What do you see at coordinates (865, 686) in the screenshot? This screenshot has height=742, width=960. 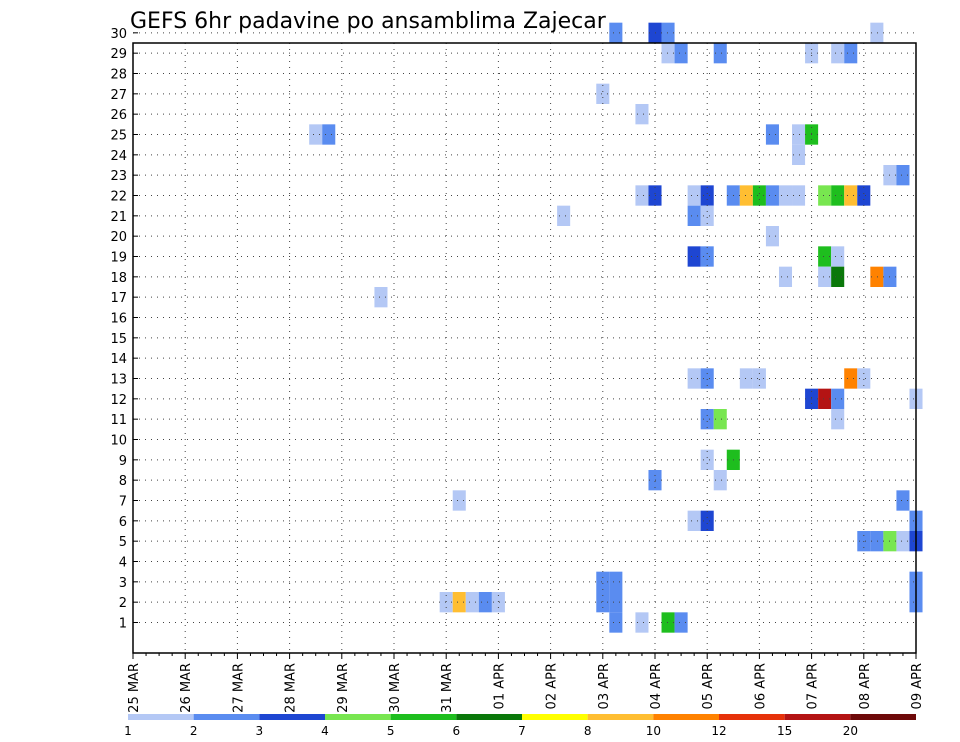 I see `x-tick-label: 08 APR` at bounding box center [865, 686].